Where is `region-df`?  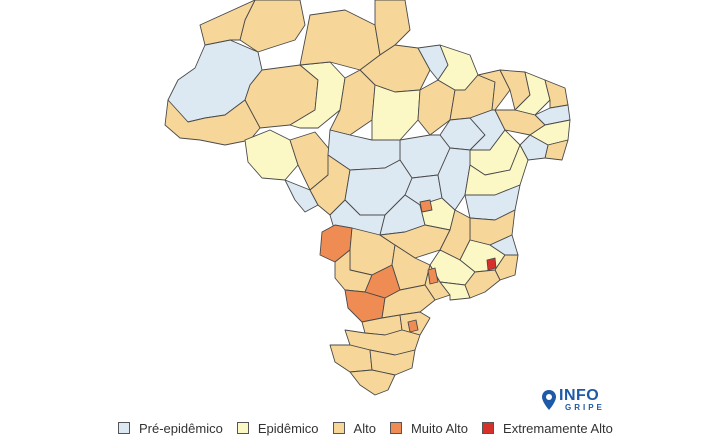
region-df is located at coordinates (426, 206).